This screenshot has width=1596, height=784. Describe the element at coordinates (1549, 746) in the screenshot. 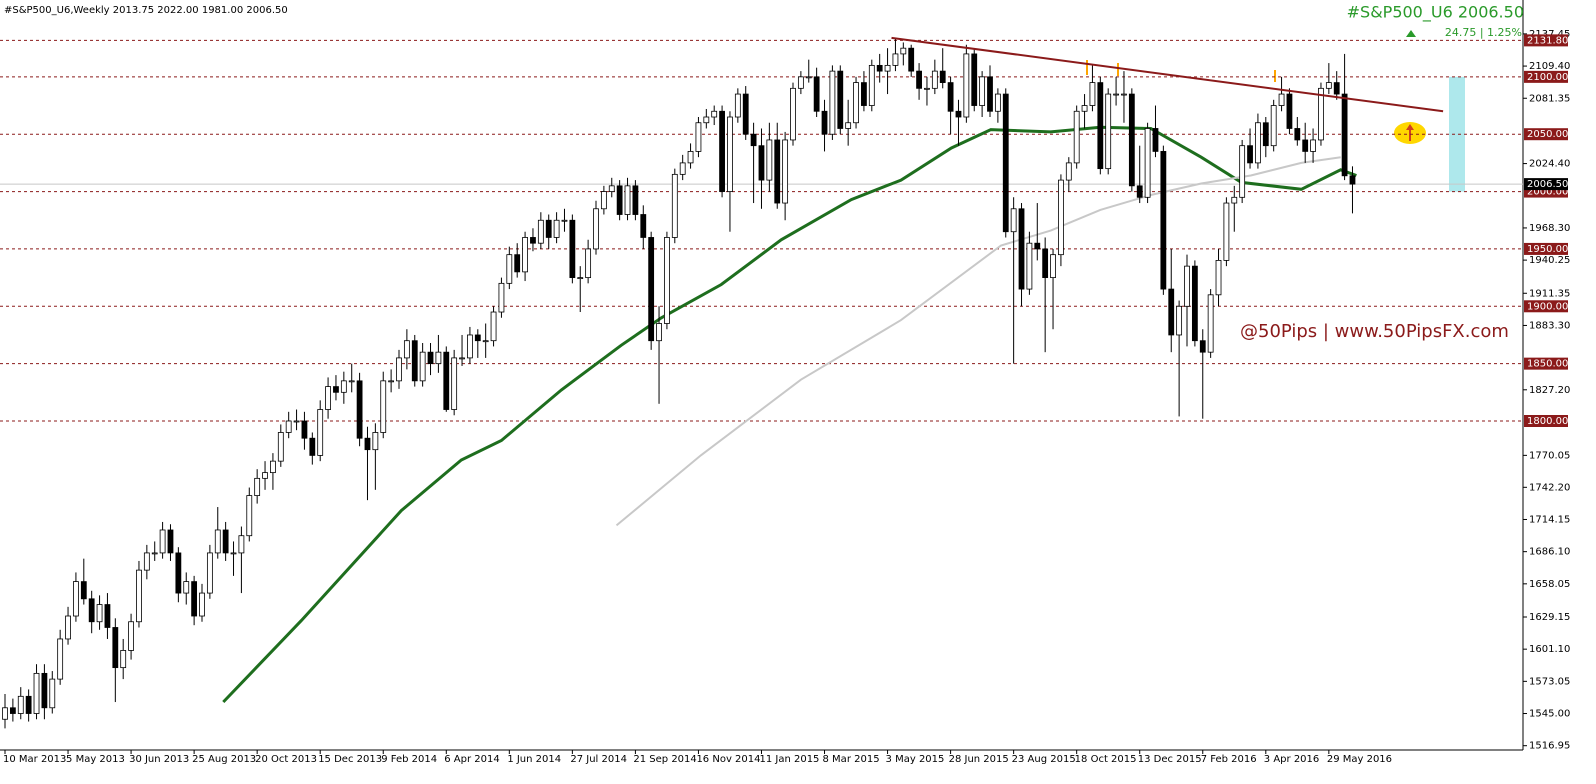

I see `y-tick-label: 1516.95` at that location.